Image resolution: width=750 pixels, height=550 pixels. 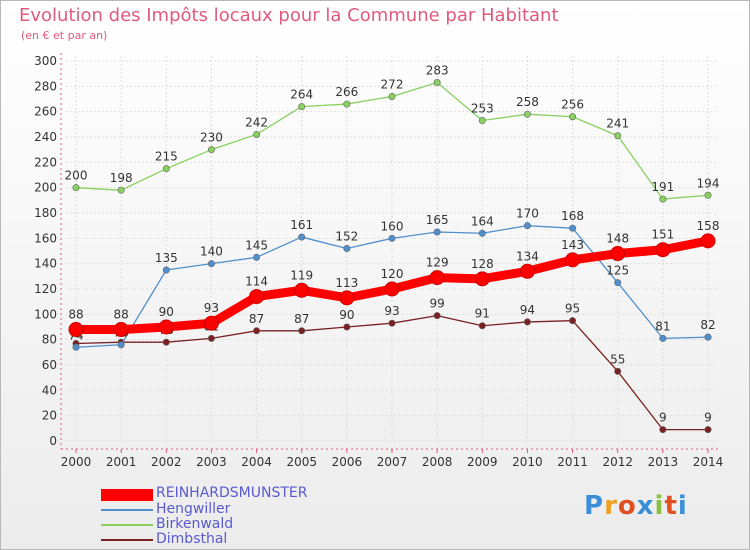 What do you see at coordinates (392, 84) in the screenshot?
I see `data-label: 272` at bounding box center [392, 84].